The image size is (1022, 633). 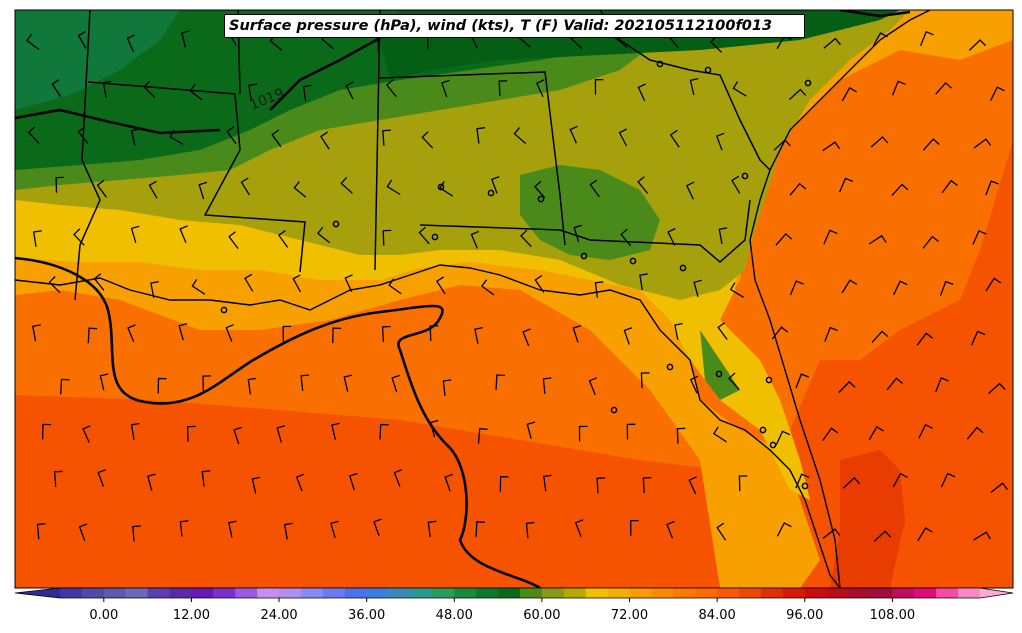 I want to click on colorbar-tick-label: 0.00, so click(x=103, y=615).